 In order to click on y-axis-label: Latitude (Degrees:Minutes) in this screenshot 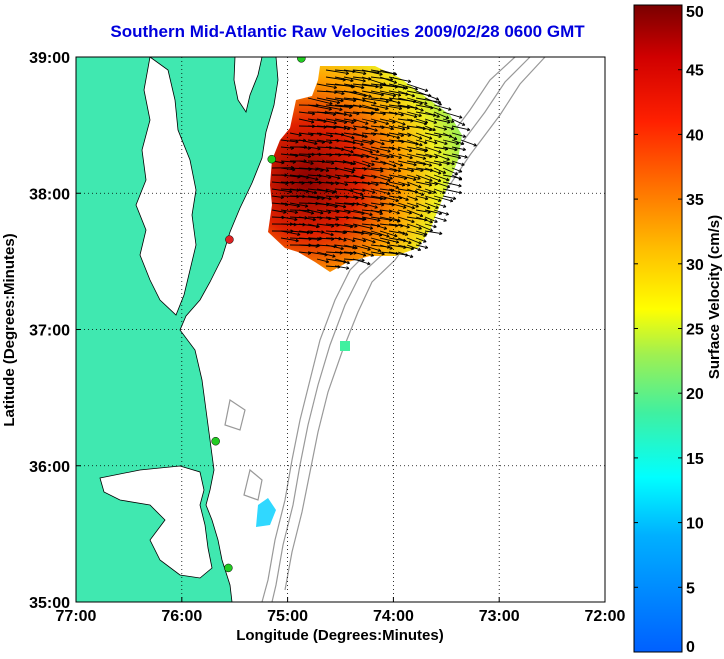, I will do `click(9, 329)`.